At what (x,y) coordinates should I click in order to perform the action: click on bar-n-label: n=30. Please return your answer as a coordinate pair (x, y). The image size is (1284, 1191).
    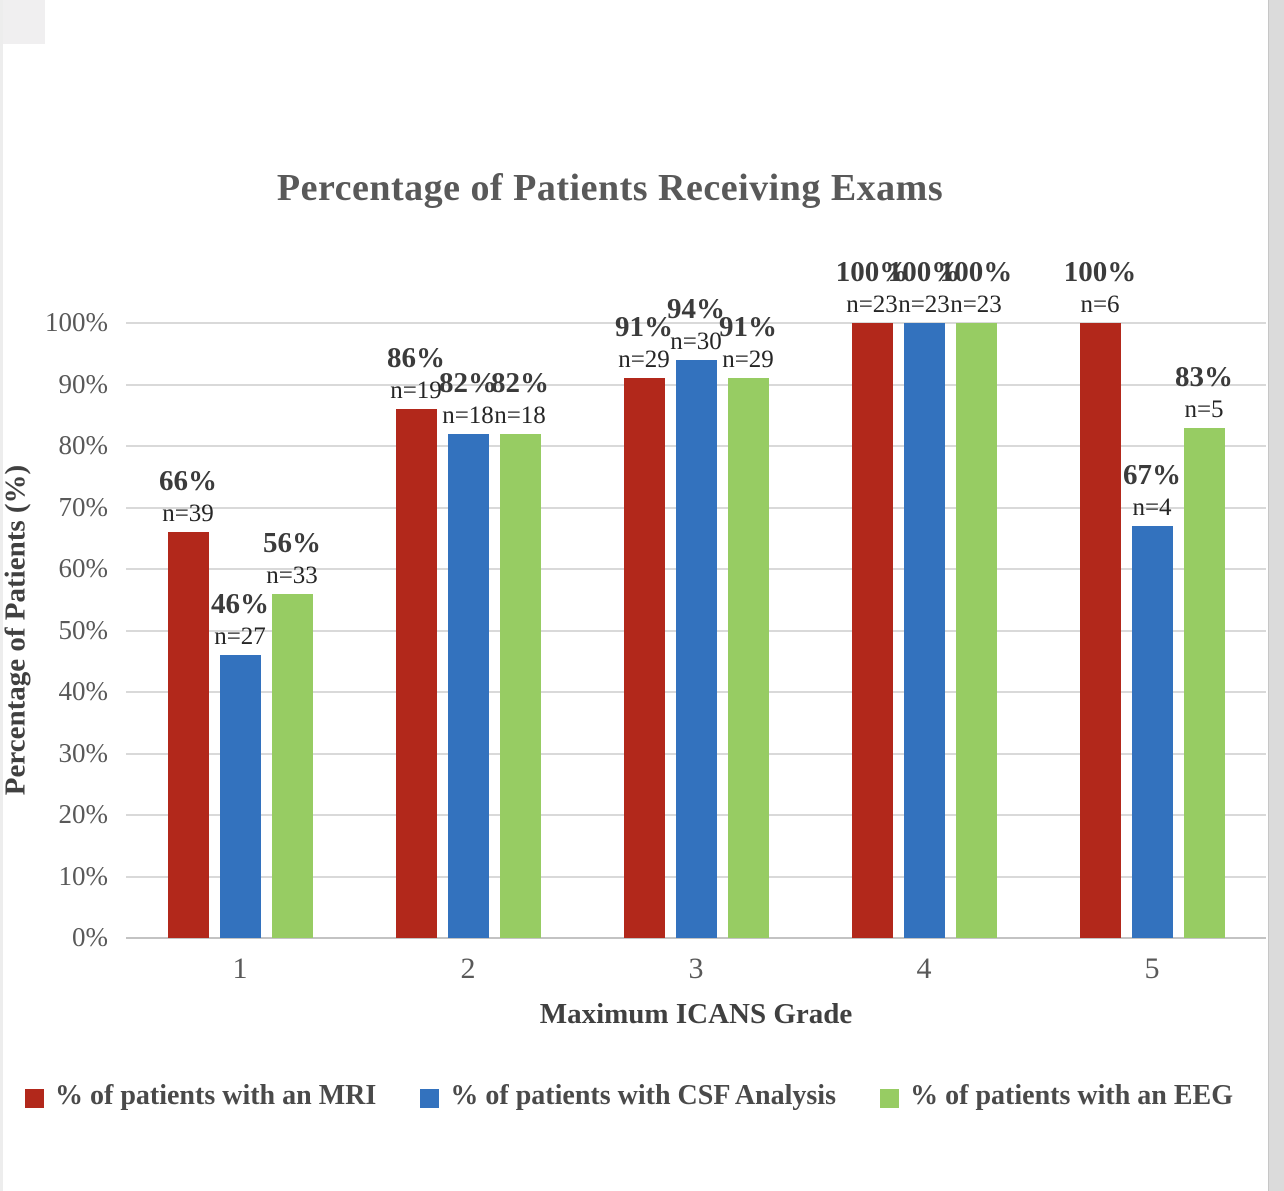
    Looking at the image, I should click on (696, 341).